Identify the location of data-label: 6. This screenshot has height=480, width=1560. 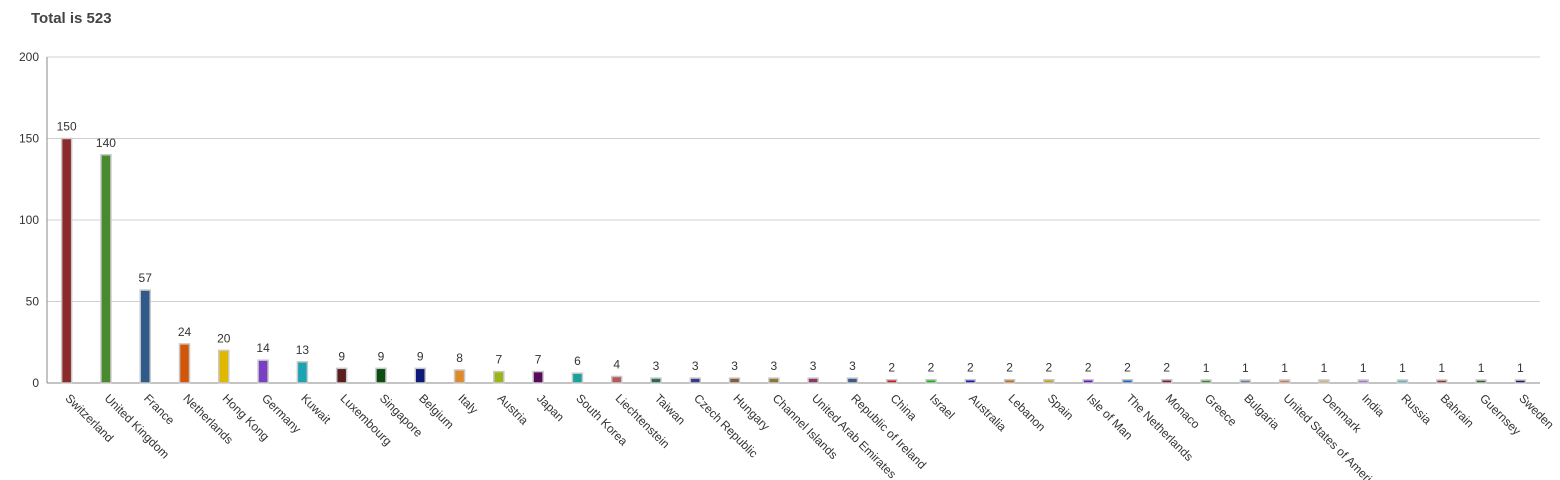
(577, 361).